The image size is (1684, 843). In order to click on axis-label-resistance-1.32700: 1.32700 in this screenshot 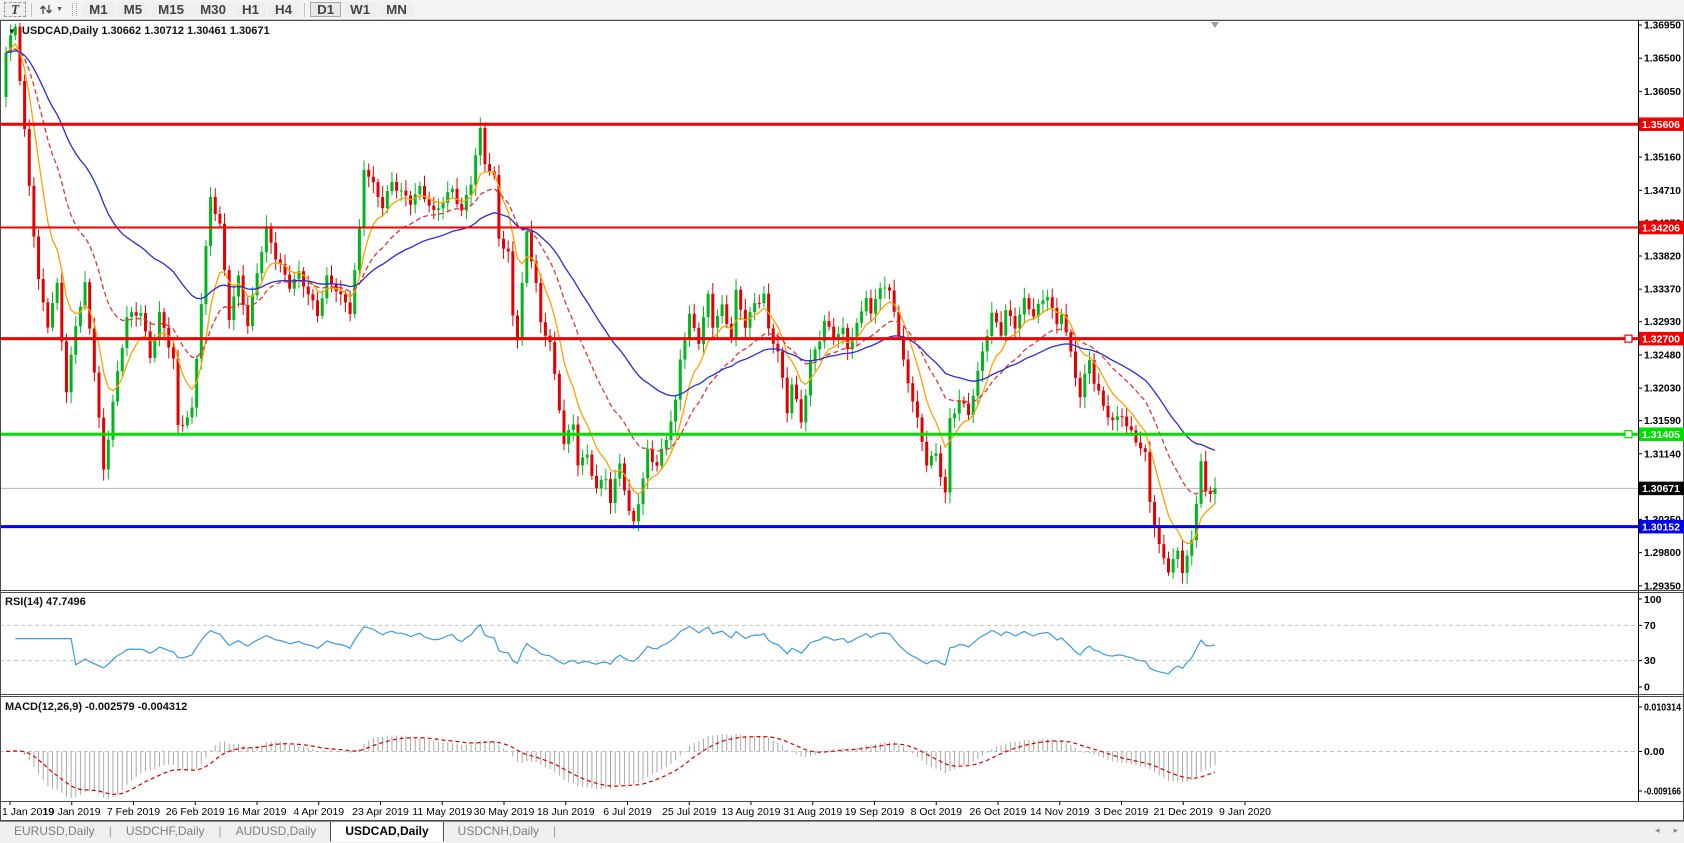, I will do `click(1661, 338)`.